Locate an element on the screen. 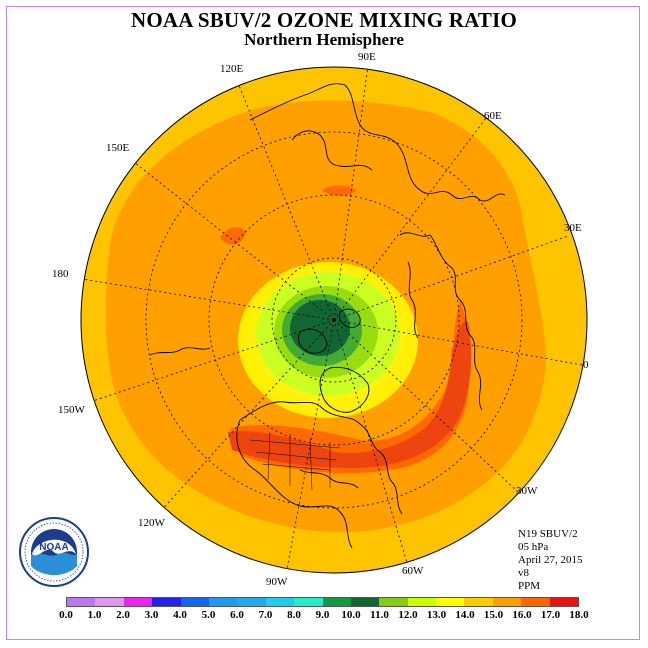 The height and width of the screenshot is (648, 648). field-dark-orange-blob-west is located at coordinates (233, 236).